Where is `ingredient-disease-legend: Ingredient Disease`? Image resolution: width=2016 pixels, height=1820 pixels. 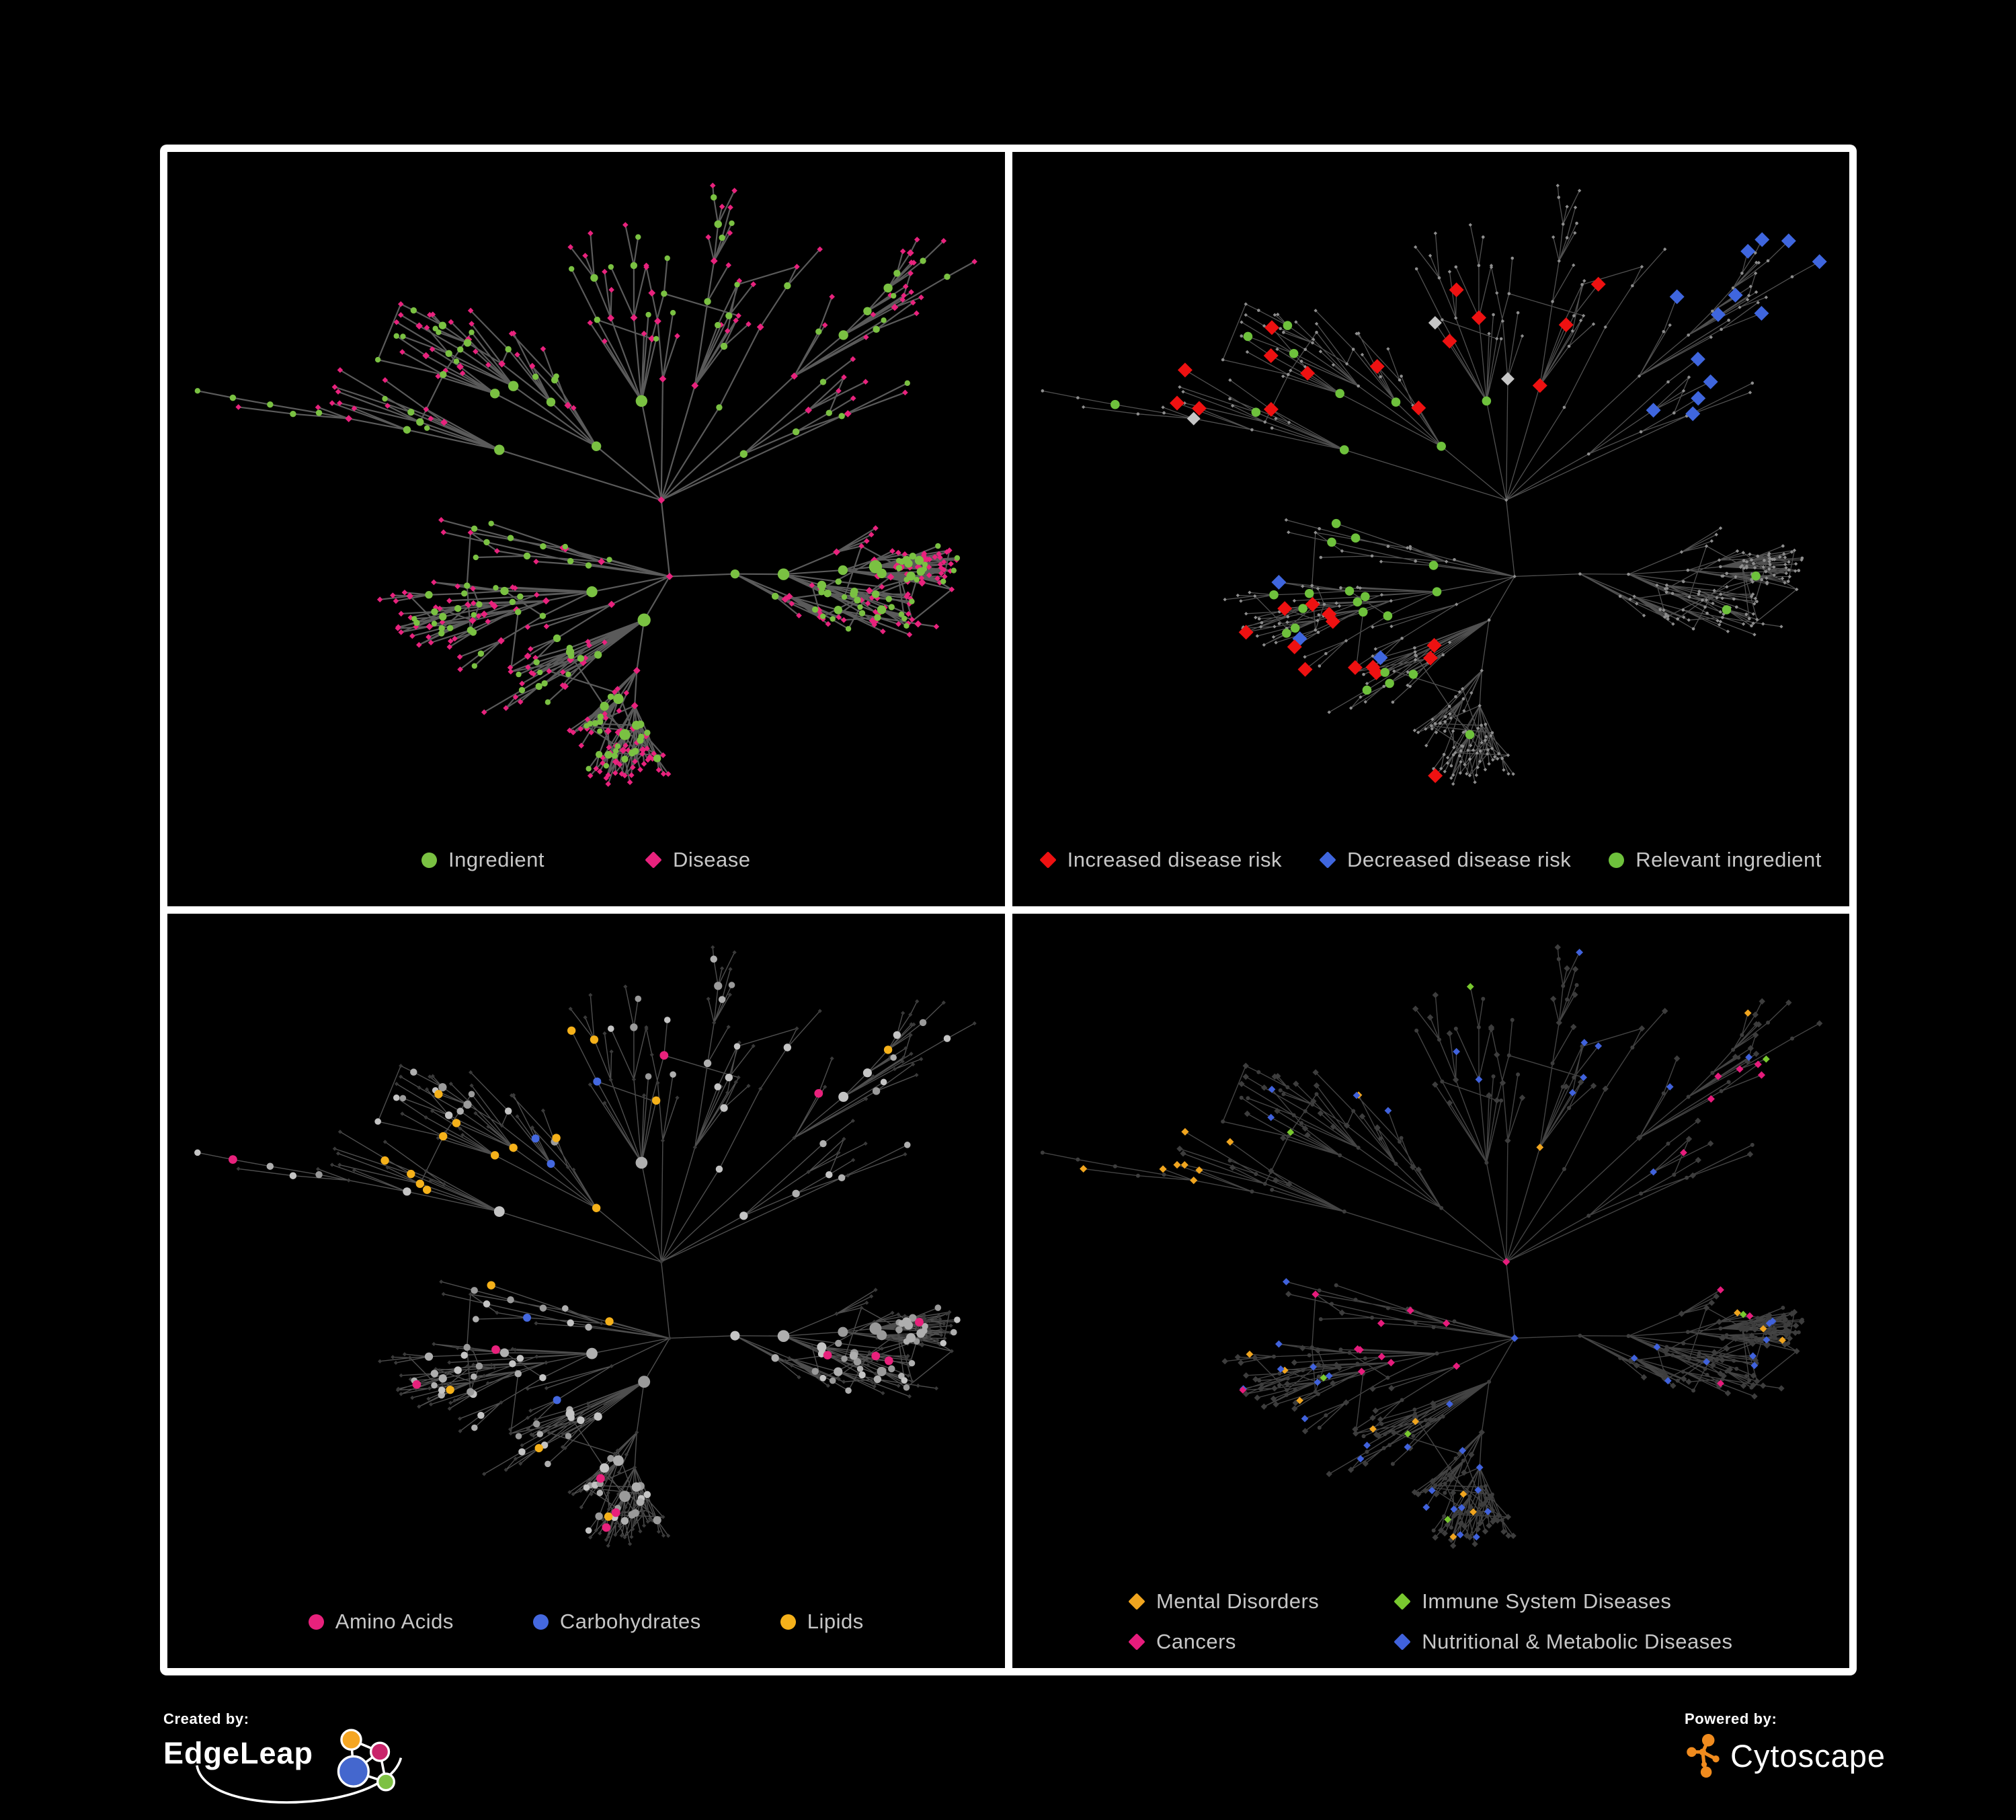 ingredient-disease-legend: Ingredient Disease is located at coordinates (586, 860).